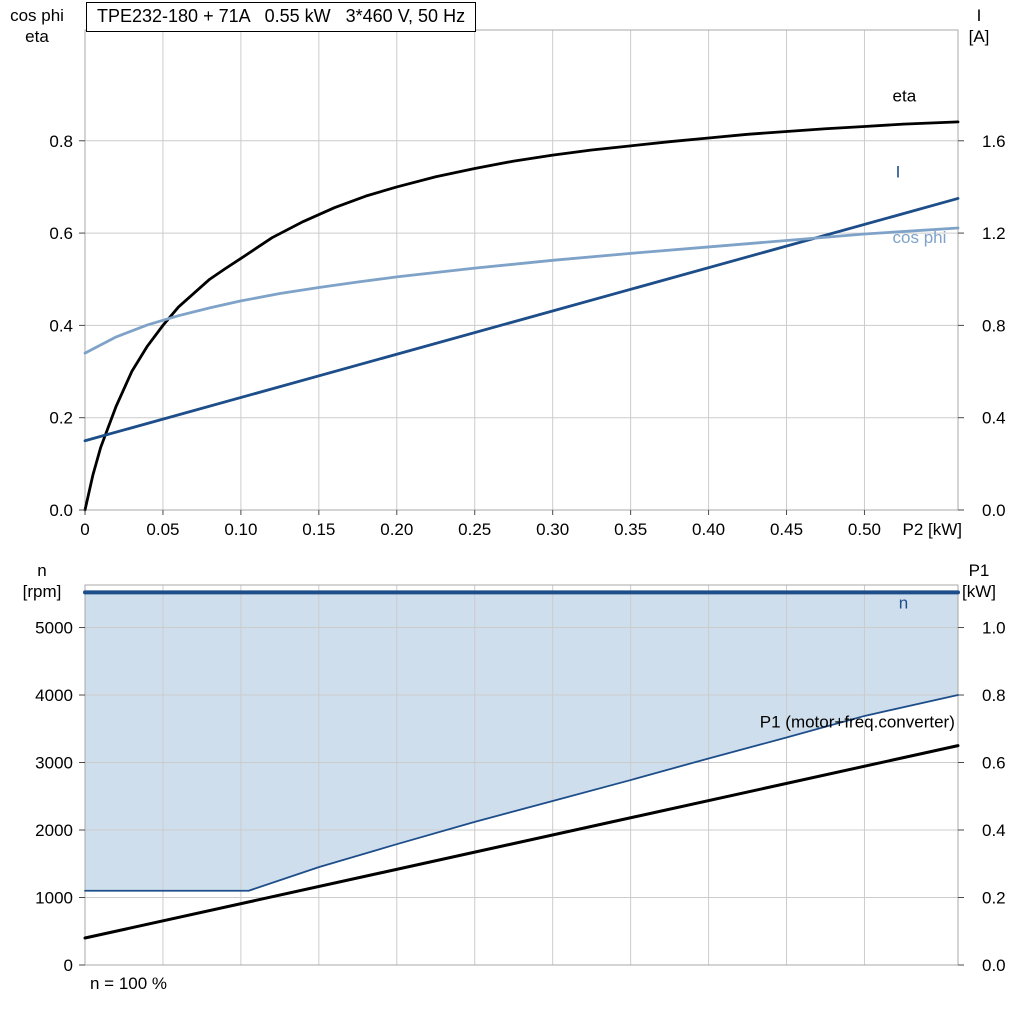 Image resolution: width=1024 pixels, height=1024 pixels. I want to click on y-left-tick-label: 0, so click(68, 965).